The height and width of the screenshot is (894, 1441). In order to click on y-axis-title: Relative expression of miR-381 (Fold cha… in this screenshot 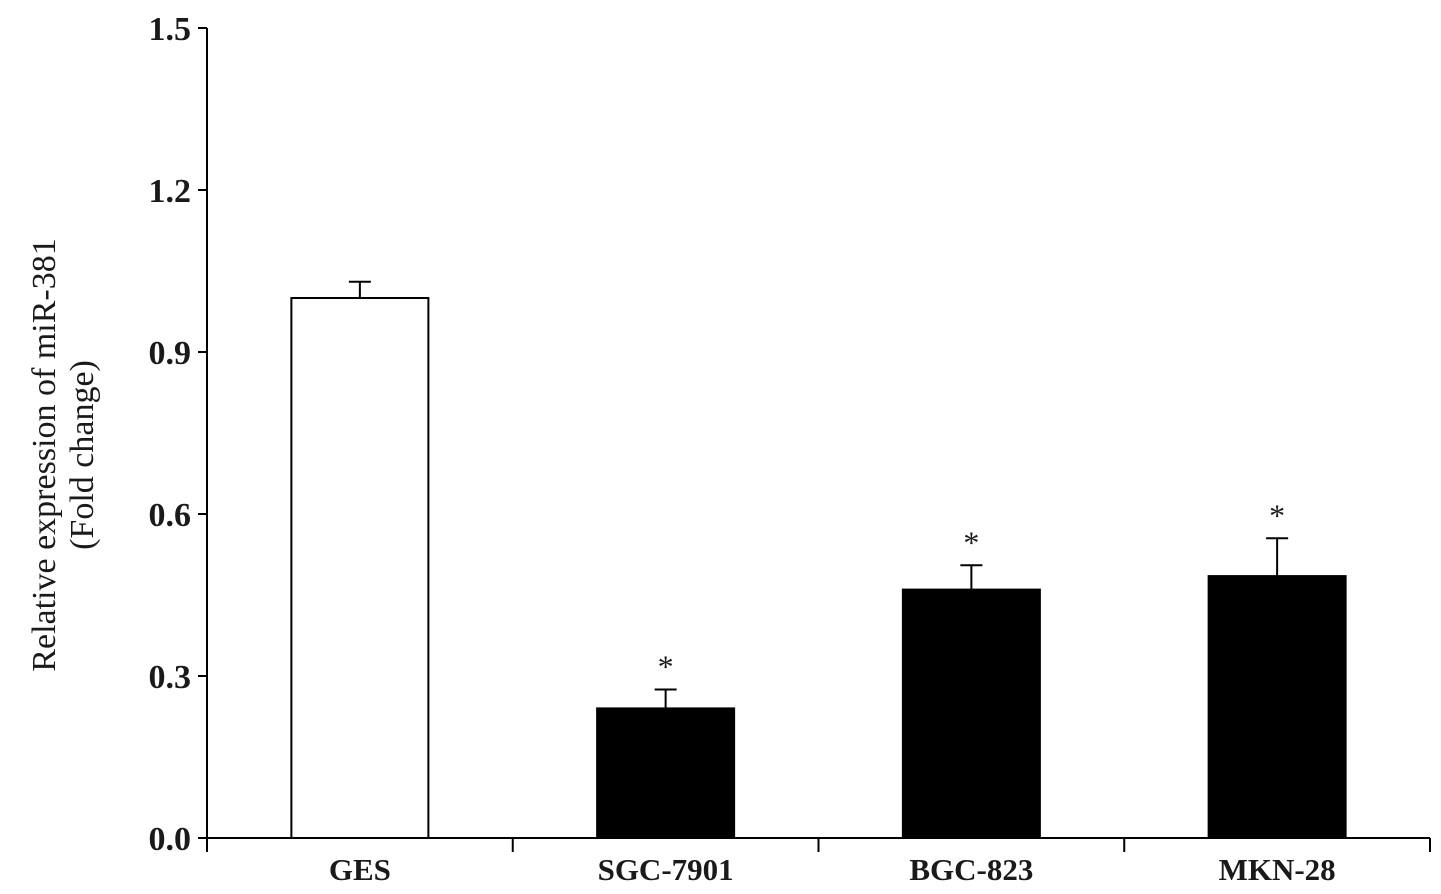, I will do `click(63, 454)`.